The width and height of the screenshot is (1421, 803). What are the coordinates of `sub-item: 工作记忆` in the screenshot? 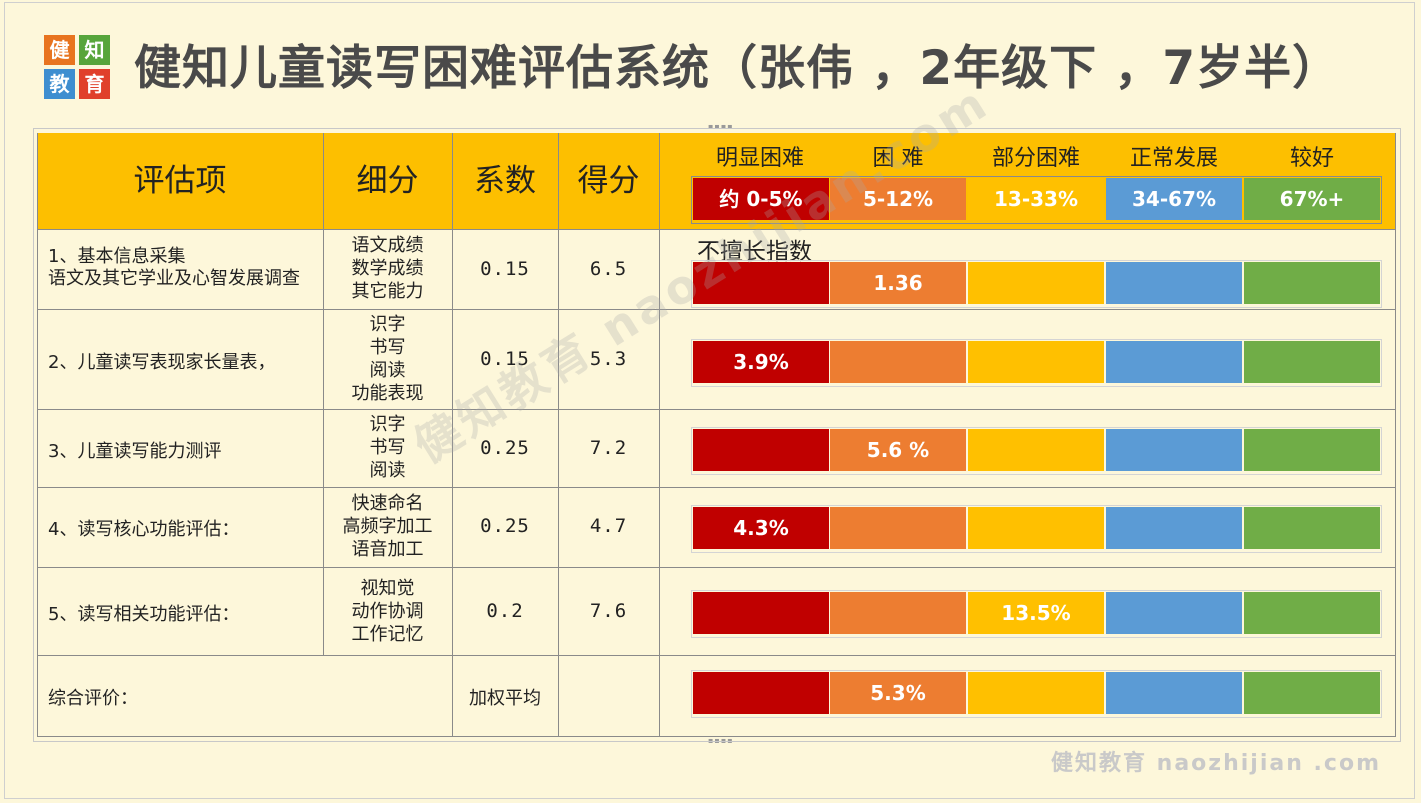 It's located at (387, 634).